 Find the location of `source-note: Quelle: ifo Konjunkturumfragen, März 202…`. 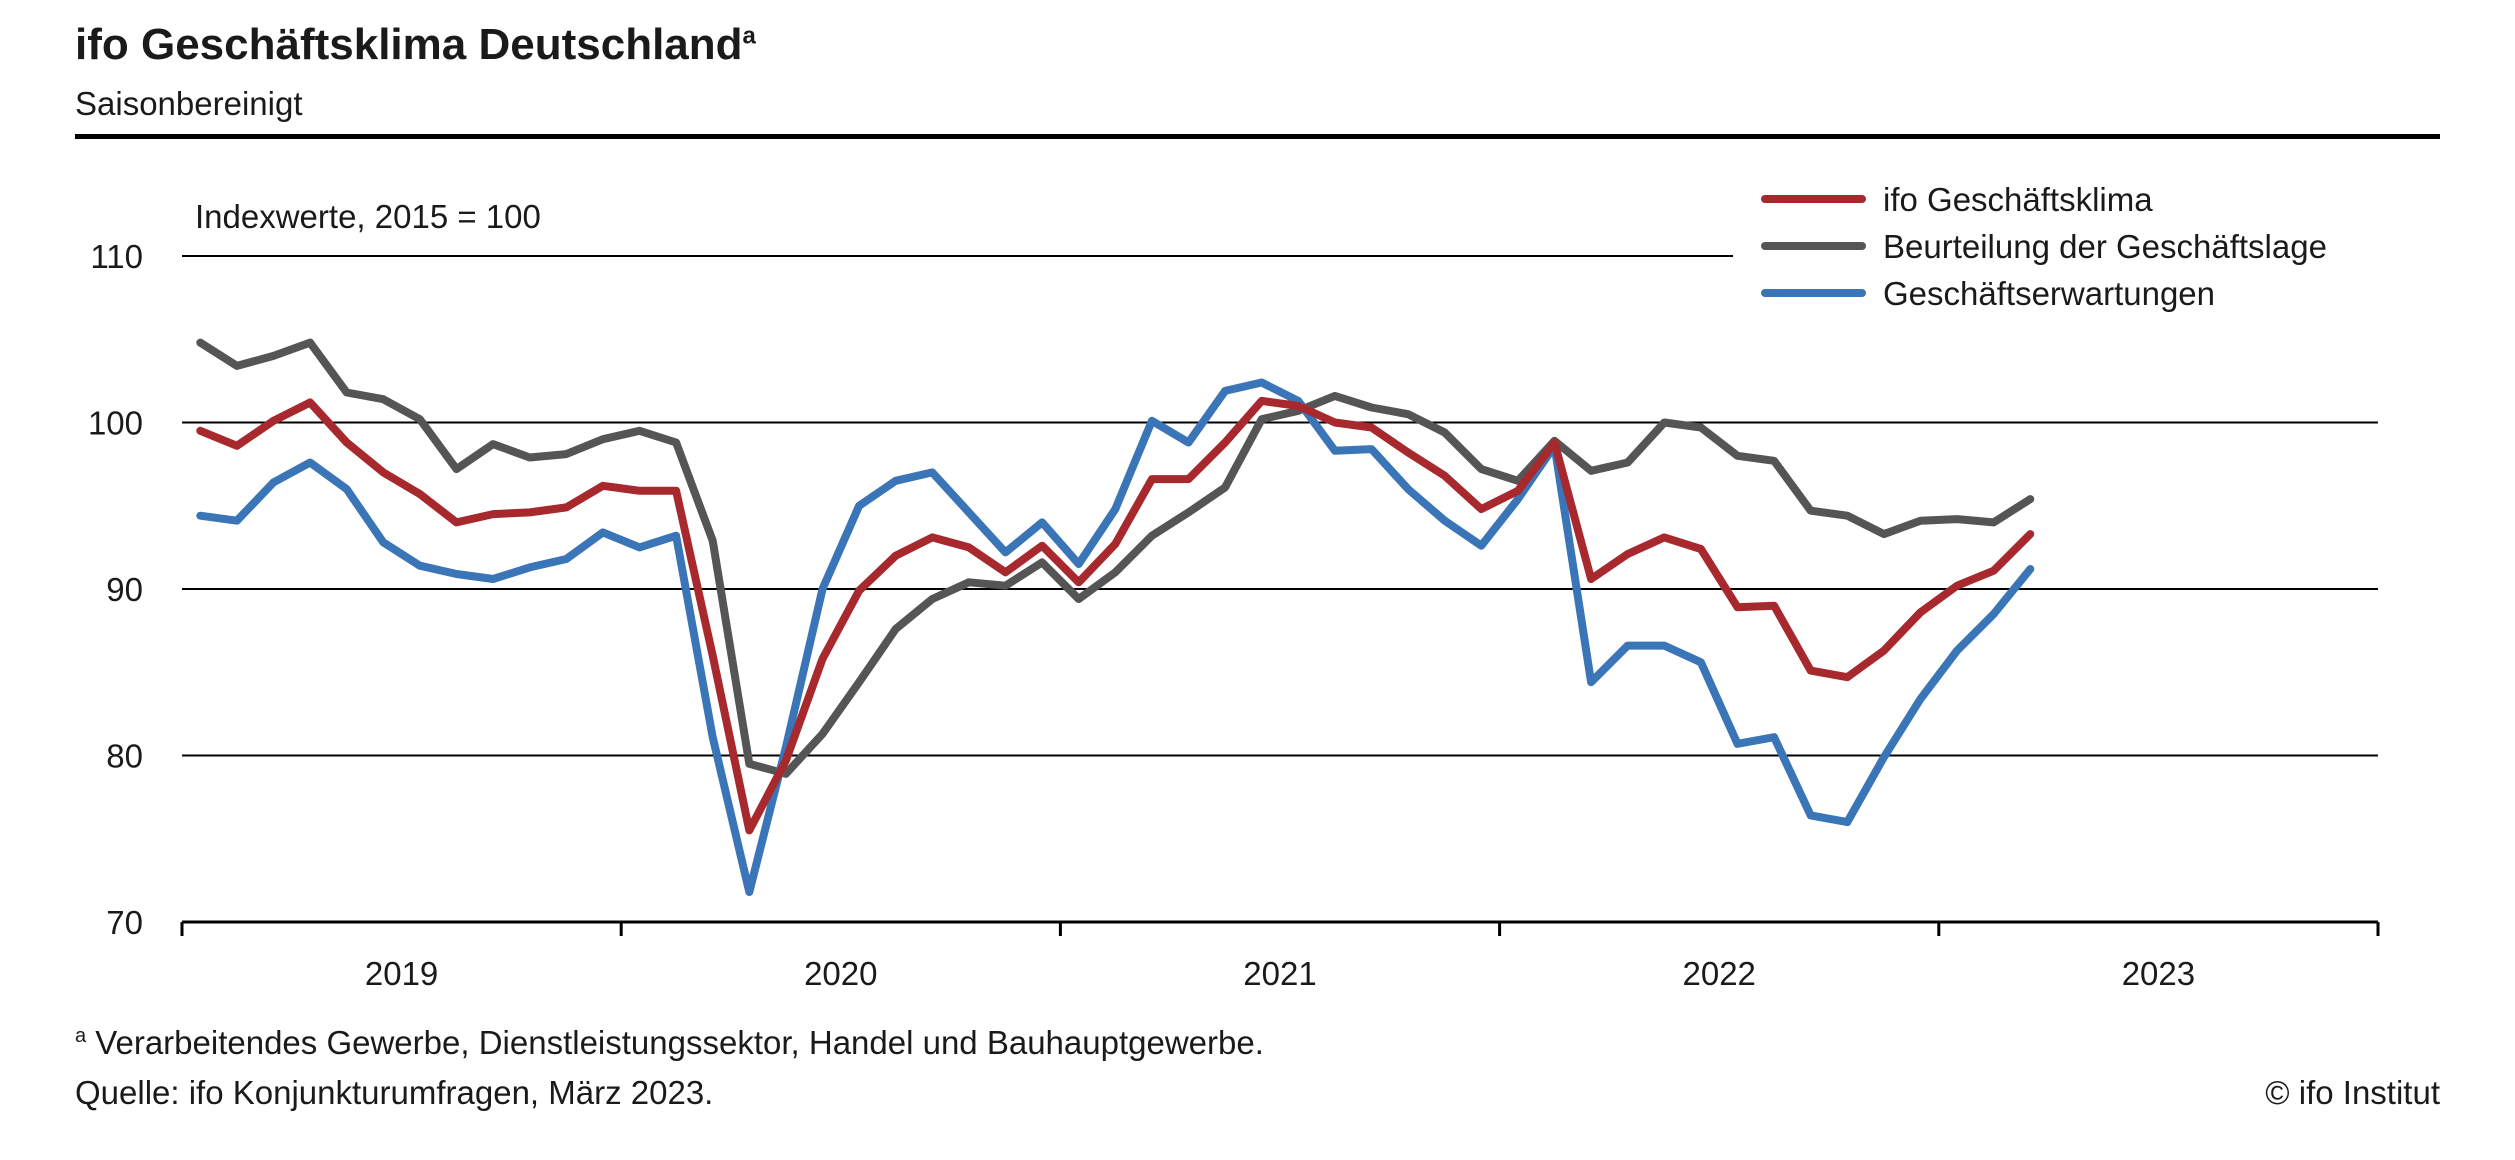

source-note: Quelle: ifo Konjunkturumfragen, März 202… is located at coordinates (394, 1092).